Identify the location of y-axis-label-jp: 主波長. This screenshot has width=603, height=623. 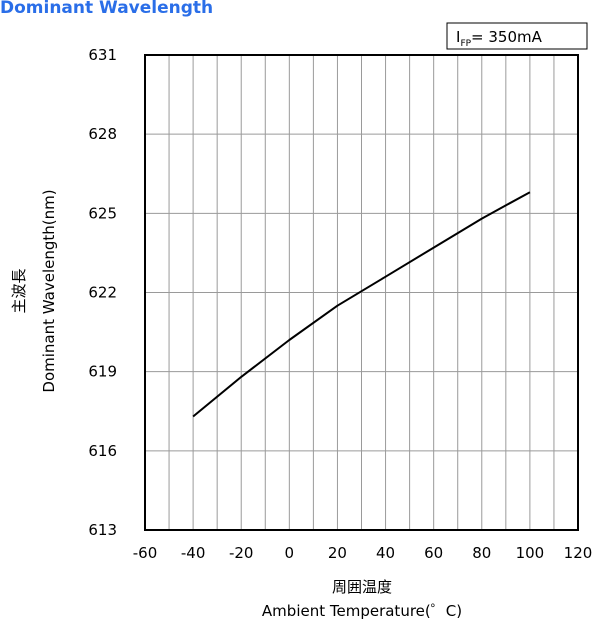
(19, 290).